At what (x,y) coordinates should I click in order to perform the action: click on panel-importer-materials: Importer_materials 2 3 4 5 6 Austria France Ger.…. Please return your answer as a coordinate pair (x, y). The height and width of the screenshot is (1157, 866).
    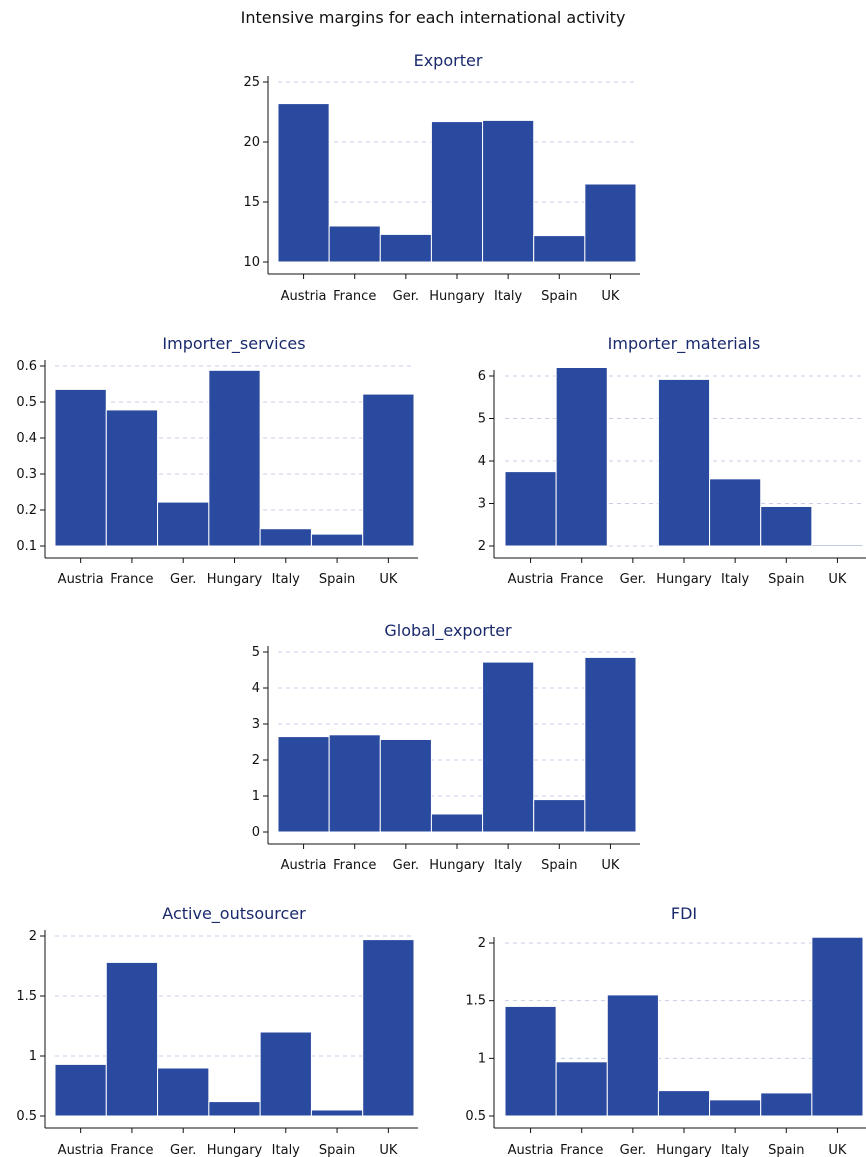
    Looking at the image, I should click on (672, 460).